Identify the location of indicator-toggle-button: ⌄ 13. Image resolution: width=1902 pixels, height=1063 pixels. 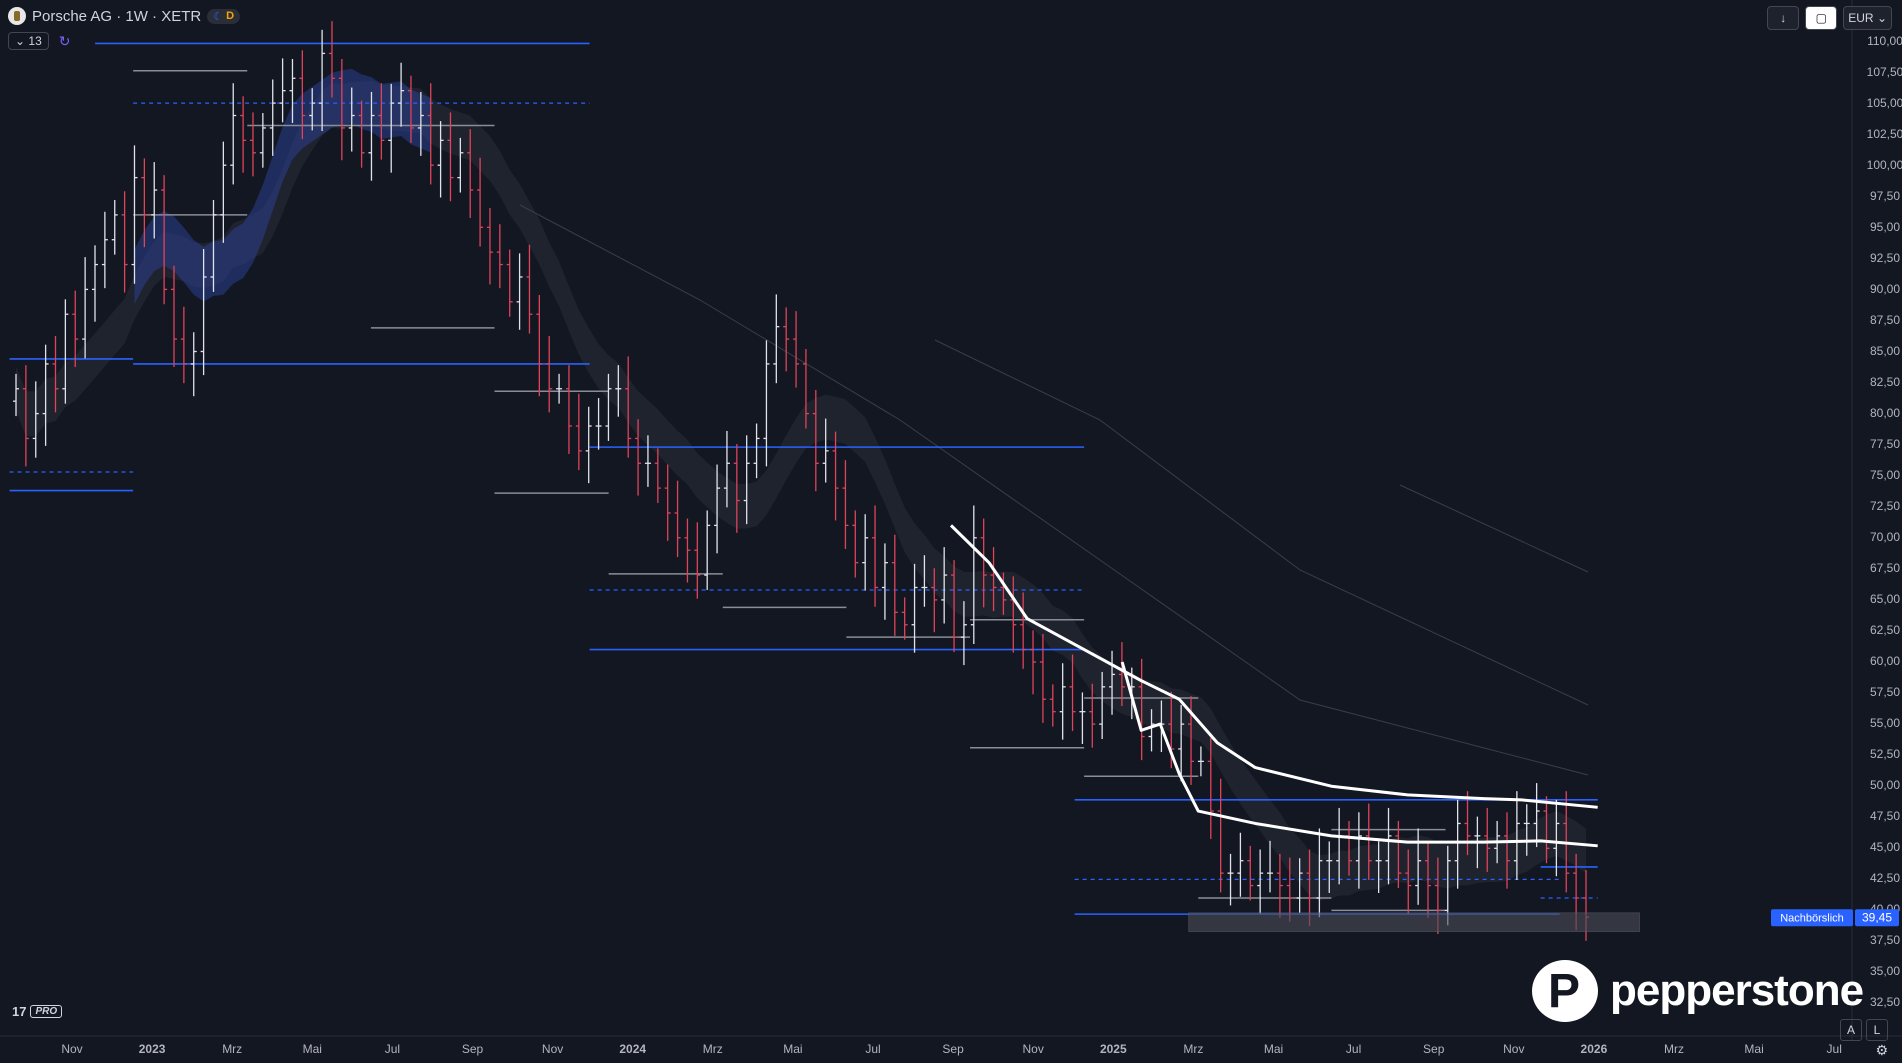
(28, 41).